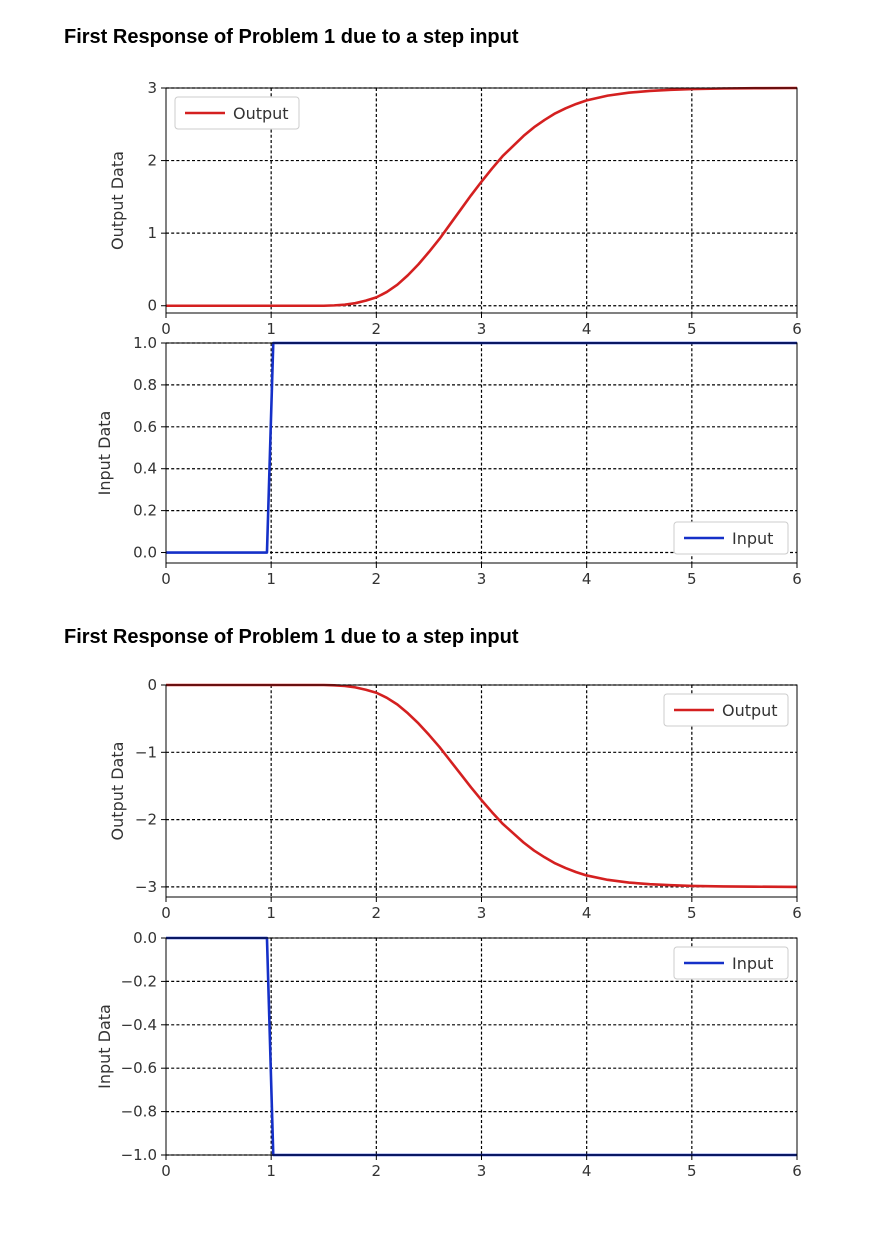 The height and width of the screenshot is (1248, 882). Describe the element at coordinates (139, 1155) in the screenshot. I see `y-tick-label: −1.0` at that location.